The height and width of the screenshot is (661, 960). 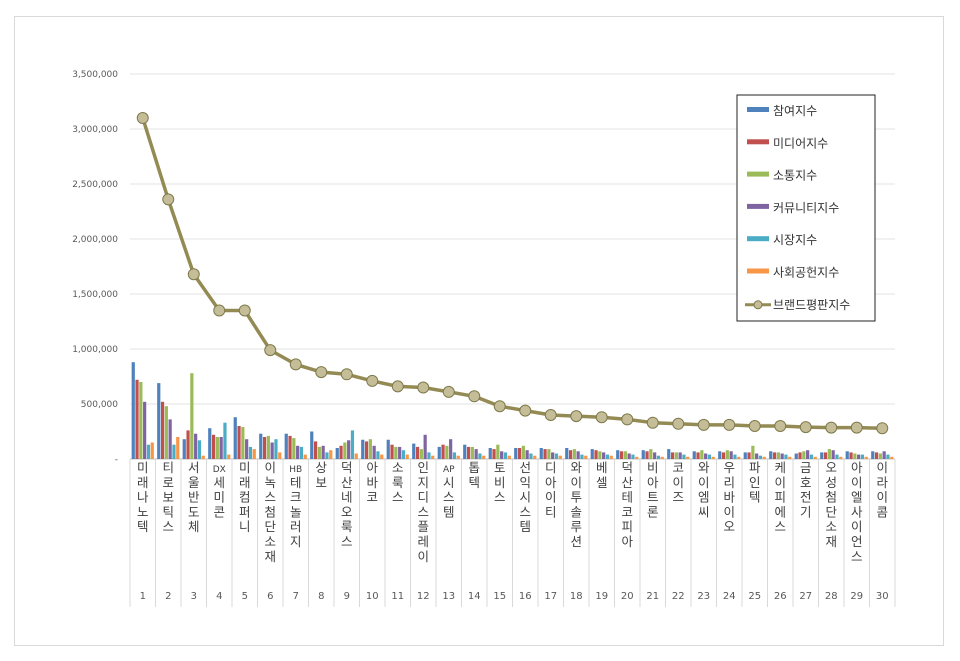 I want to click on x-rank-label: 8, so click(x=321, y=596).